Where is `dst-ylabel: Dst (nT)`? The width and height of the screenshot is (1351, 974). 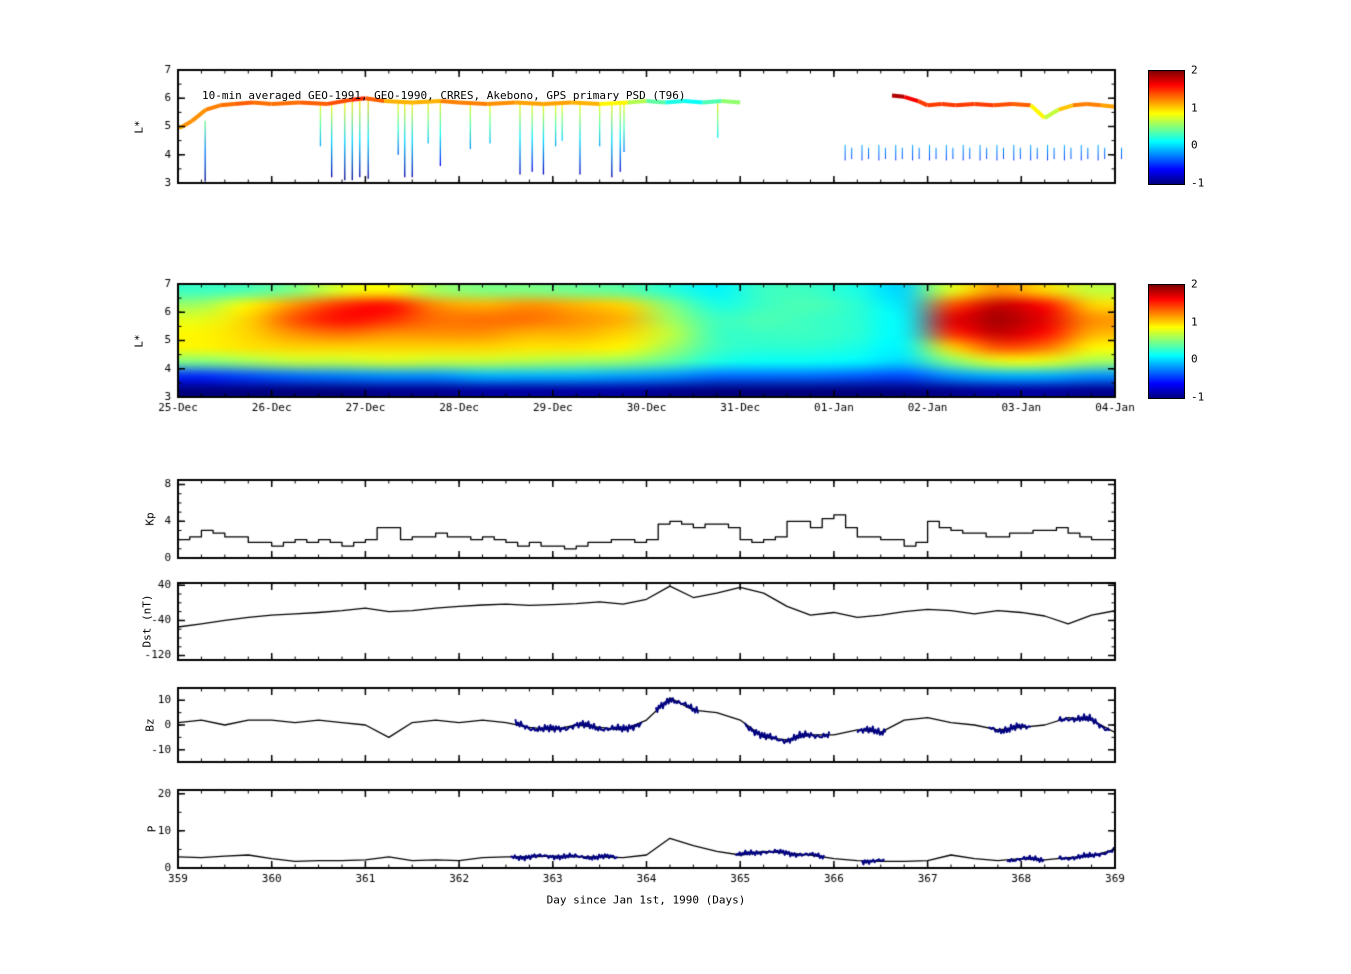
dst-ylabel: Dst (nT) is located at coordinates (147, 621).